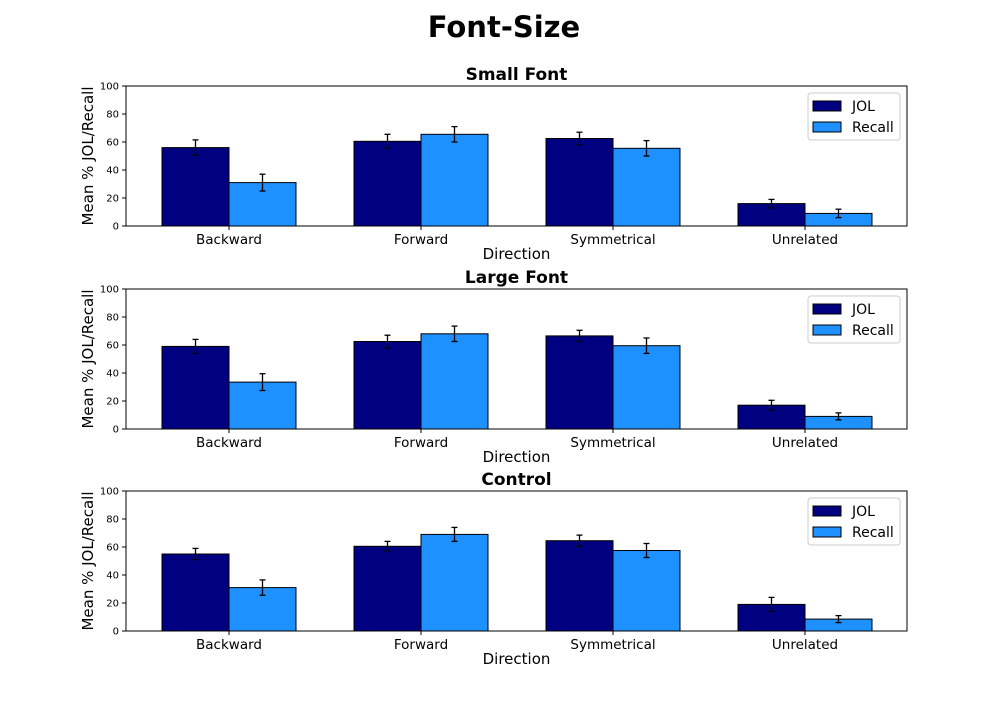  Describe the element at coordinates (504, 27) in the screenshot. I see `figure-title: Font-Size` at that location.